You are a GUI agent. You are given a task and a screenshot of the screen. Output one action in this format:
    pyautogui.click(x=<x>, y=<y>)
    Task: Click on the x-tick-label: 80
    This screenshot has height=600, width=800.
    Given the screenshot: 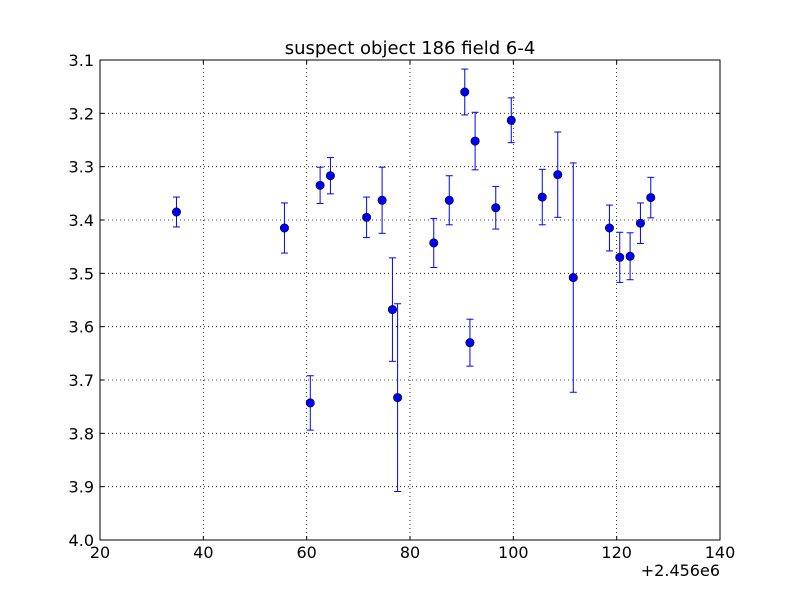 What is the action you would take?
    pyautogui.click(x=410, y=552)
    